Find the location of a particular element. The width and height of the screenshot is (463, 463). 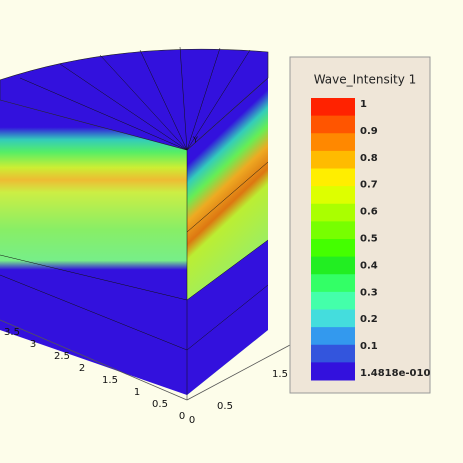

colorbar-tick-label: 0.6 is located at coordinates (369, 212).